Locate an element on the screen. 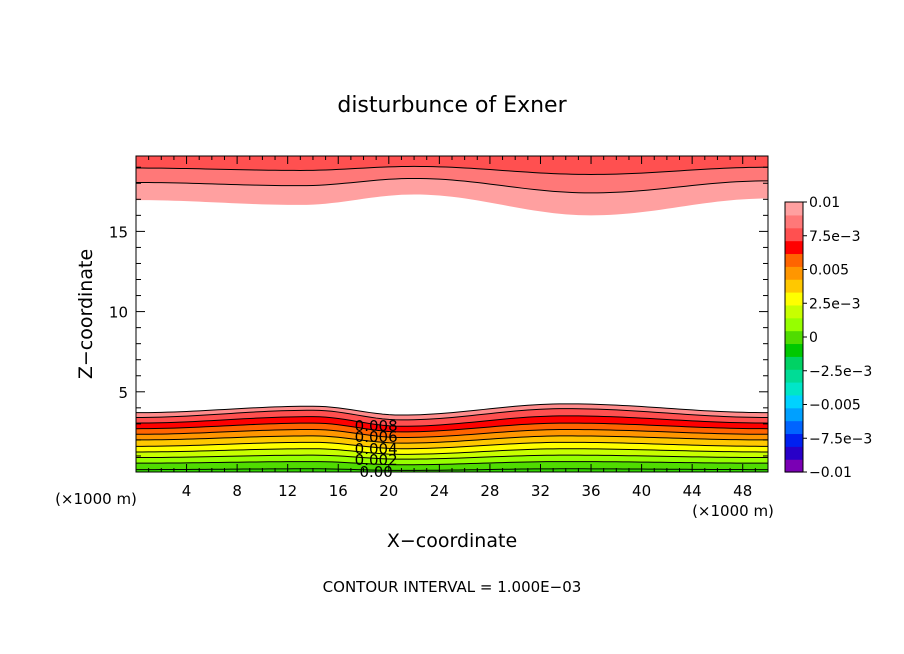 This screenshot has width=904, height=654. x-tick-label: 4 is located at coordinates (187, 491).